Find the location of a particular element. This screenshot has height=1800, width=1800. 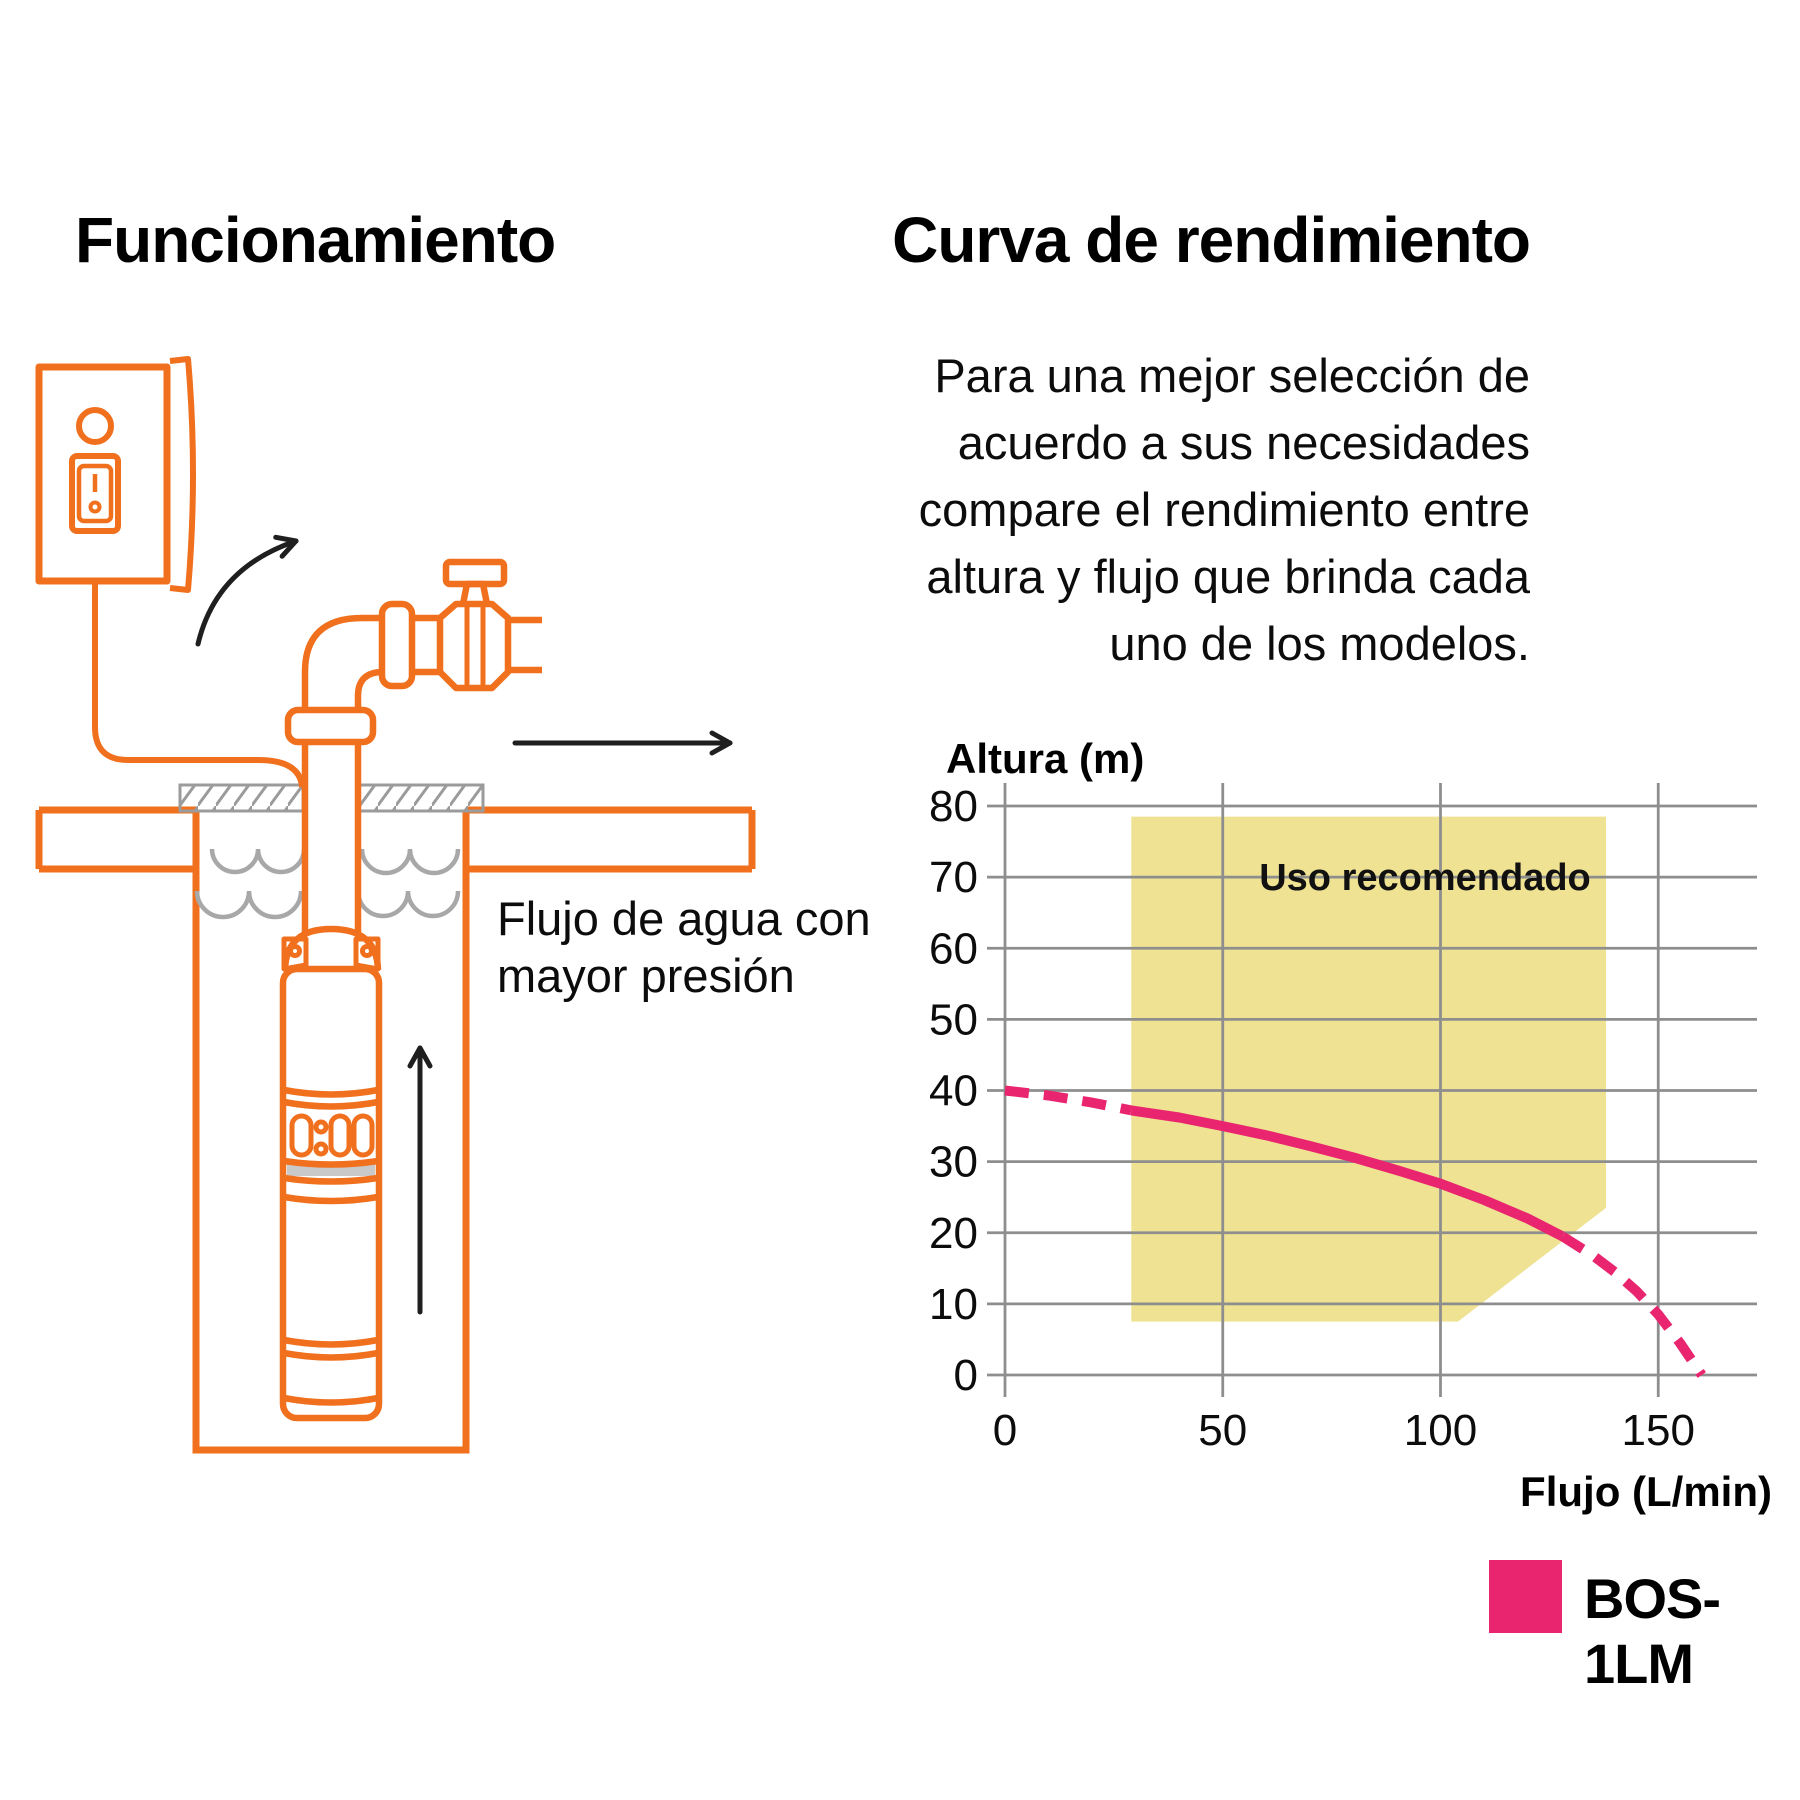

pump-body is located at coordinates (331, 1193).